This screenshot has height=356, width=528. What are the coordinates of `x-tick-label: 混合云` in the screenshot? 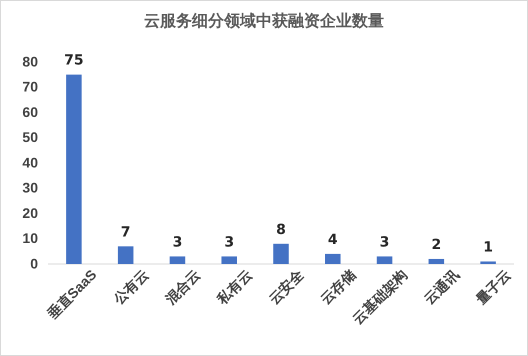 It's located at (182, 287).